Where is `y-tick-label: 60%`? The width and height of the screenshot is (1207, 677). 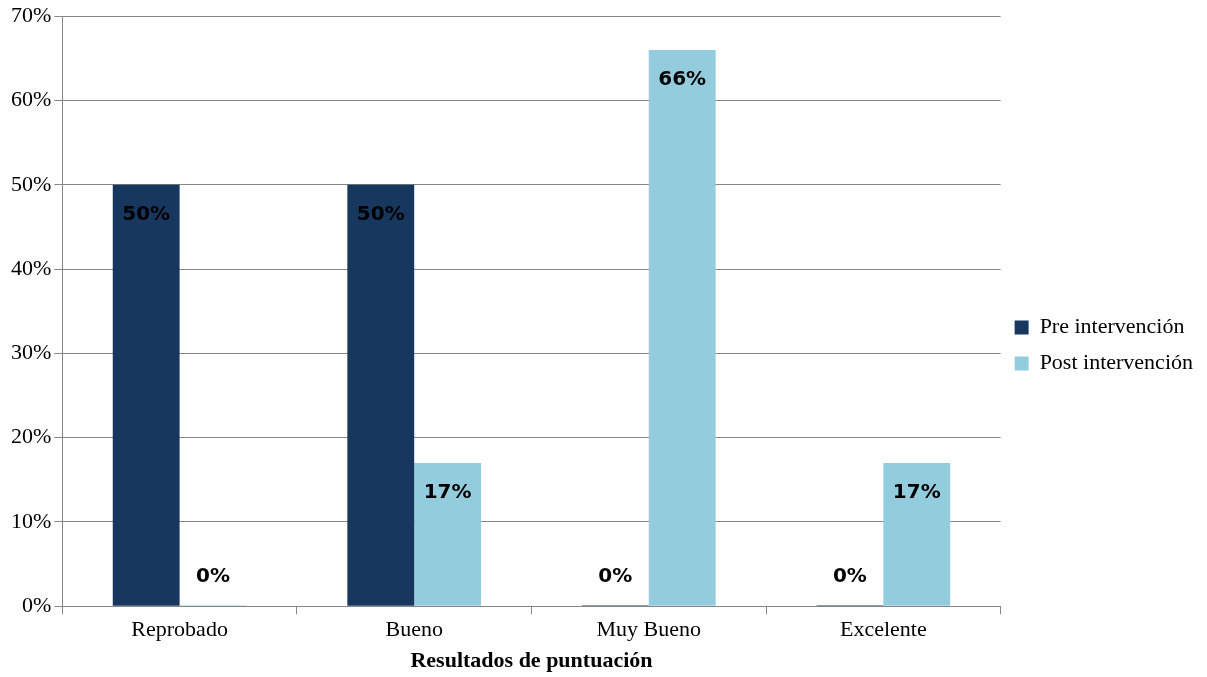
y-tick-label: 60% is located at coordinates (31, 99).